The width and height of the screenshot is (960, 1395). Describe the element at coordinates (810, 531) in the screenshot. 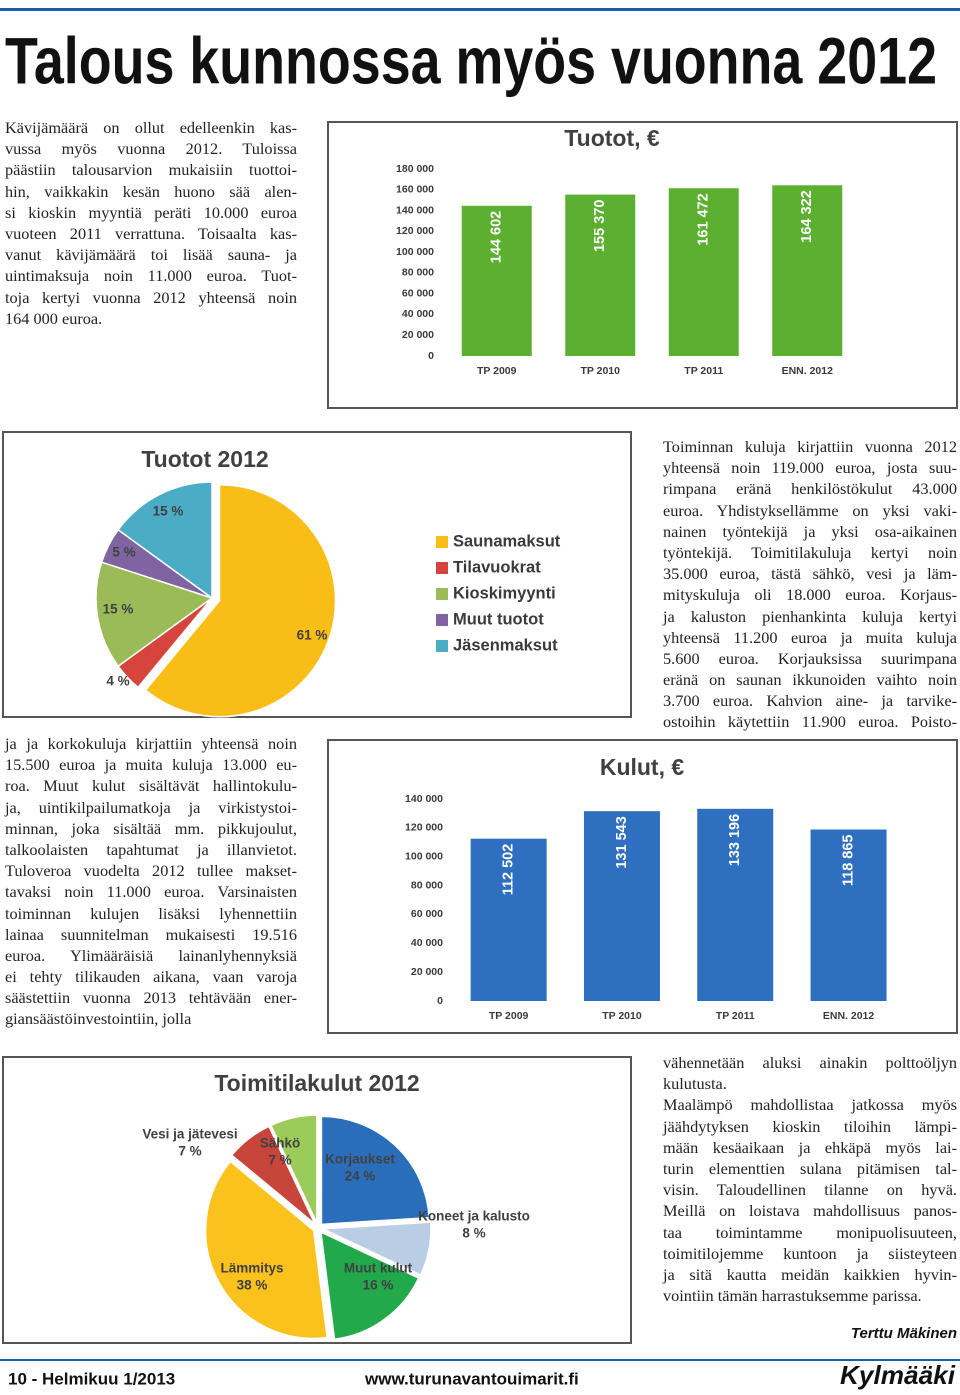

I see `text-line: nainen työntekijä ja yksi osa-aikainen` at that location.